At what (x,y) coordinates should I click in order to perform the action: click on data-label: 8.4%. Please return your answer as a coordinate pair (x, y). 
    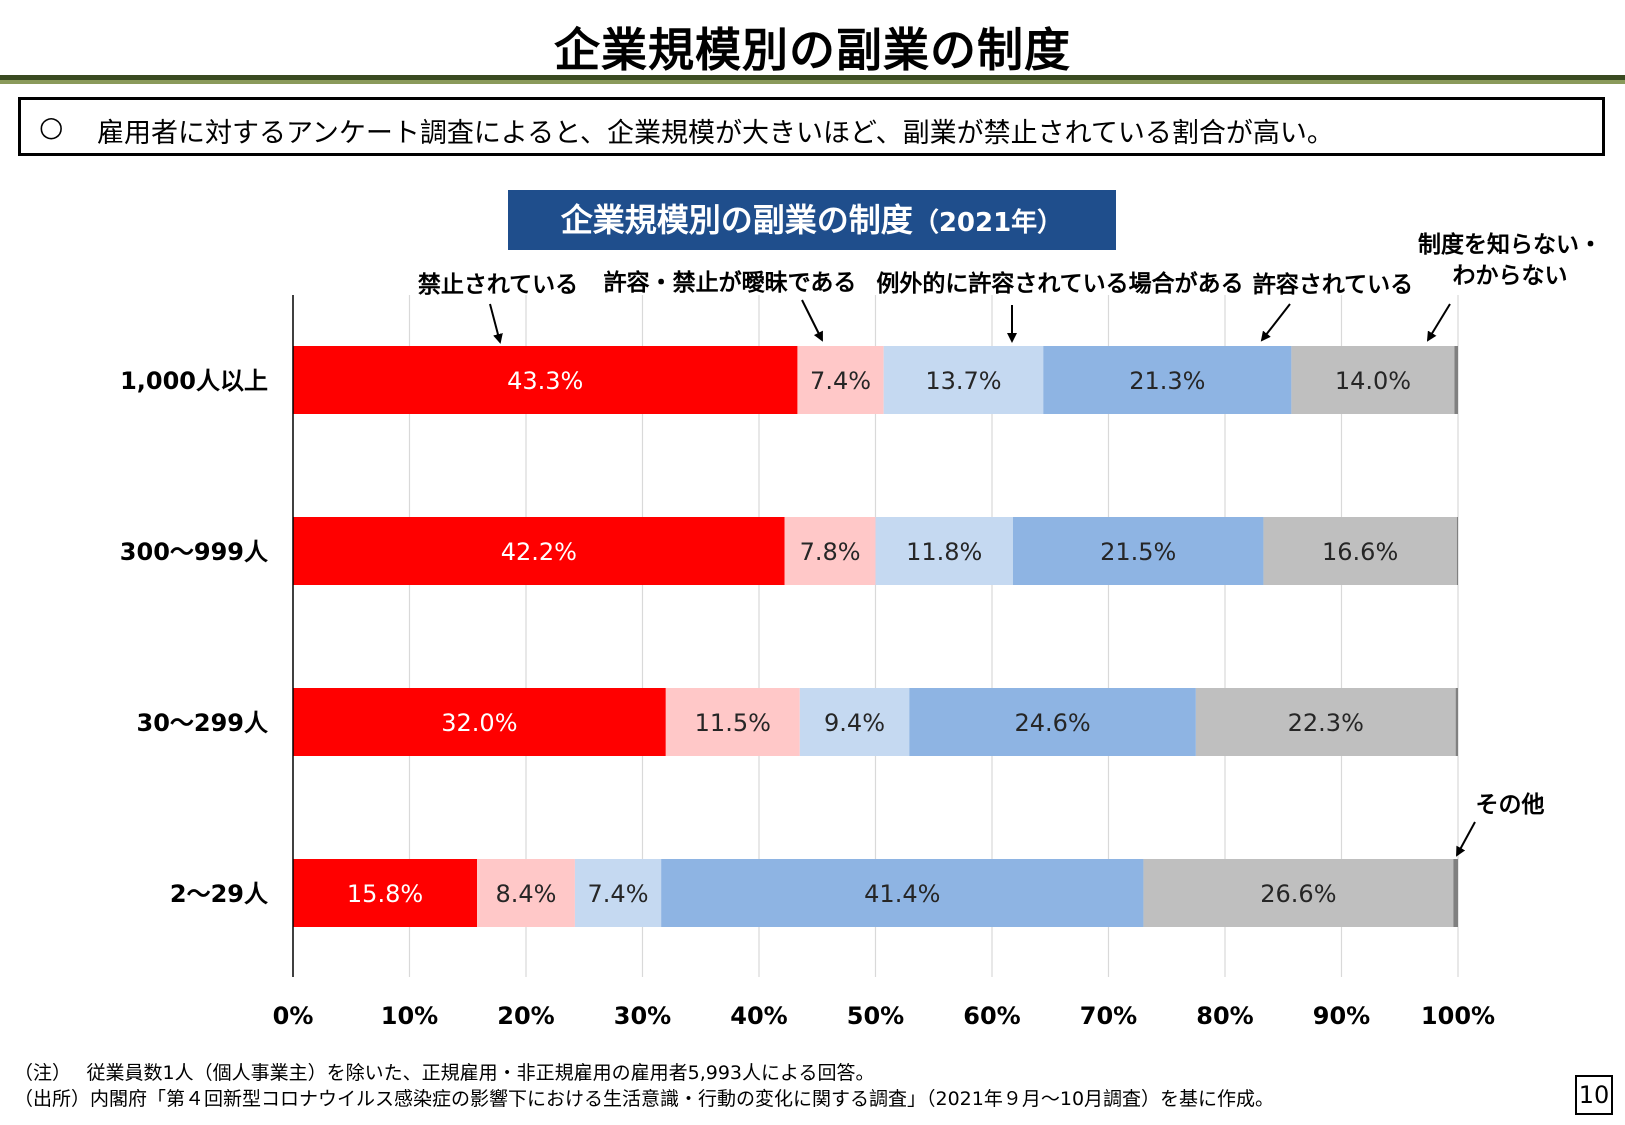
    Looking at the image, I should click on (526, 894).